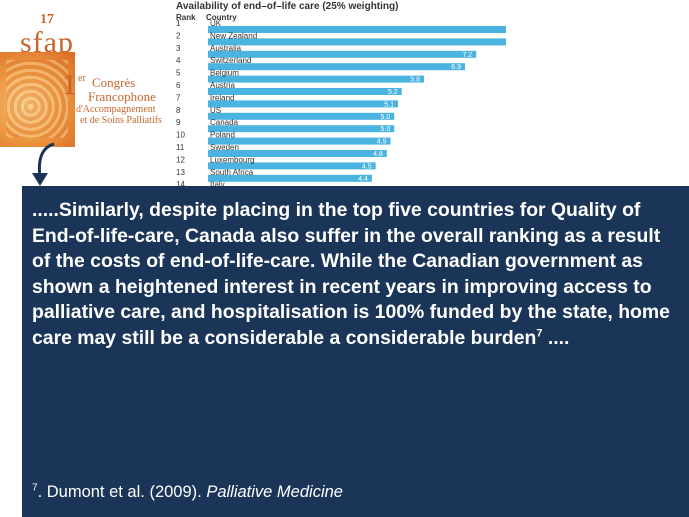 The width and height of the screenshot is (689, 517). I want to click on rank-label: 2, so click(178, 35).